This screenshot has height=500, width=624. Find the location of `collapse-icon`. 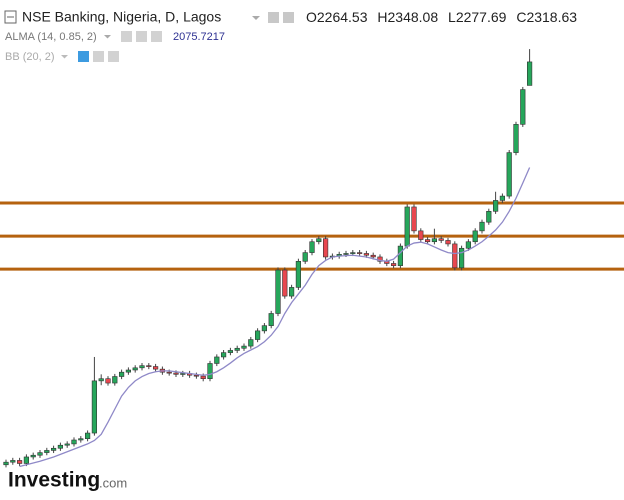

collapse-icon is located at coordinates (10, 17).